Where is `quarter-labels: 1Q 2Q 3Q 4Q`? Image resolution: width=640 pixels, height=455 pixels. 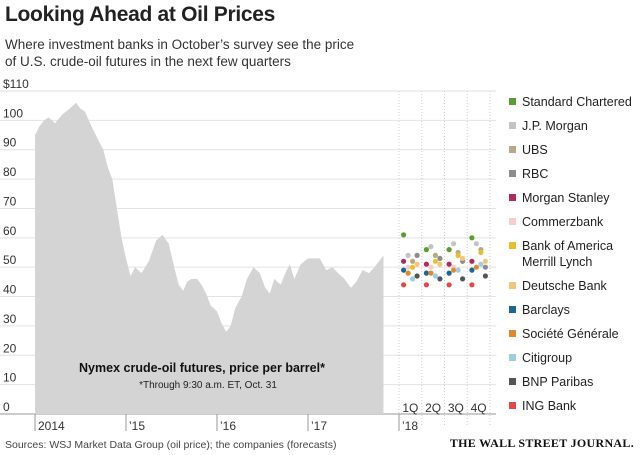 quarter-labels: 1Q 2Q 3Q 4Q is located at coordinates (444, 408).